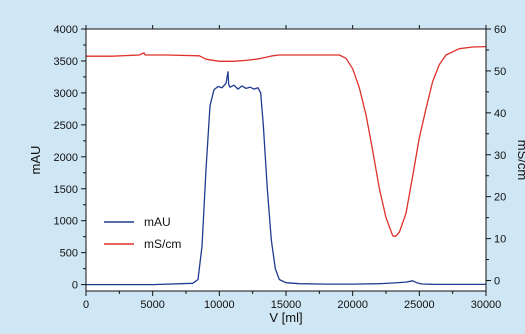 The image size is (525, 334). Describe the element at coordinates (142, 233) in the screenshot. I see `legend: mAU mS/cm` at that location.